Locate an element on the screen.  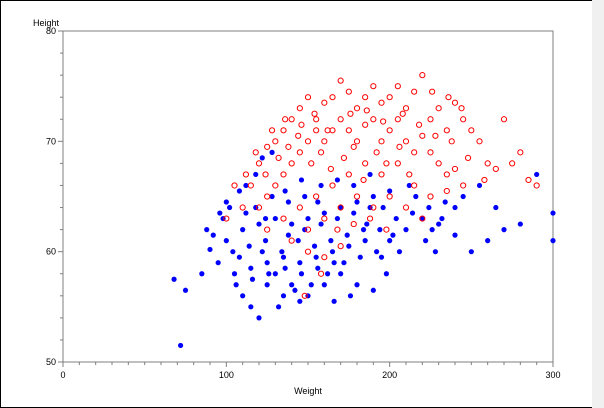
y-axis-label: Height is located at coordinates (46, 23).